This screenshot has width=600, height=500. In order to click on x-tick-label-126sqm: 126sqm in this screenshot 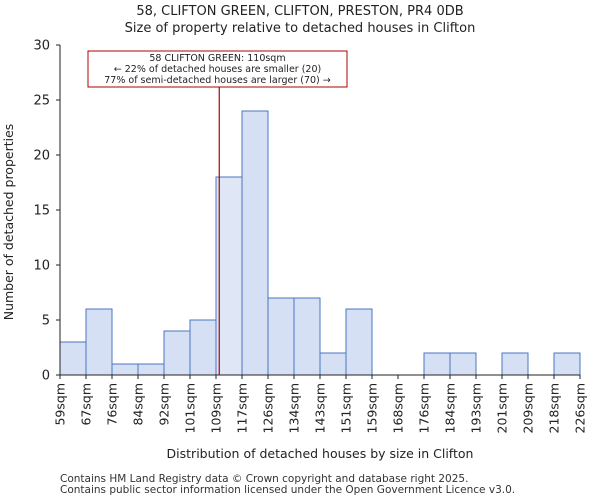, I will do `click(268, 408)`.